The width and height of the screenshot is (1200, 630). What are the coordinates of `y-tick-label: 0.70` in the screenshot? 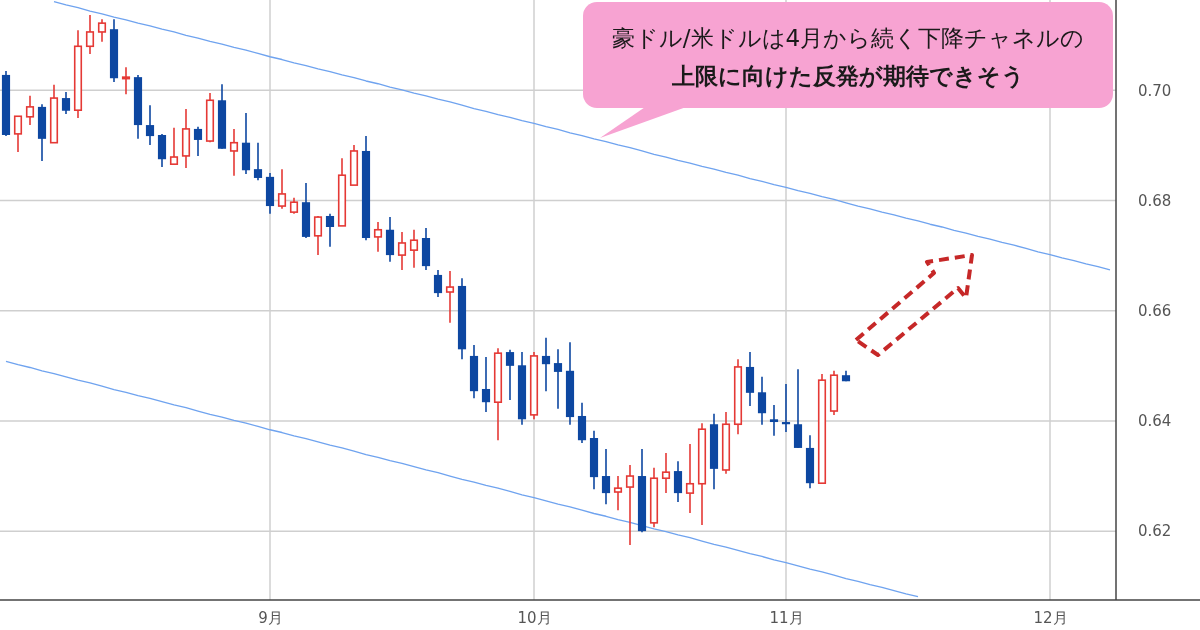 It's located at (1155, 90).